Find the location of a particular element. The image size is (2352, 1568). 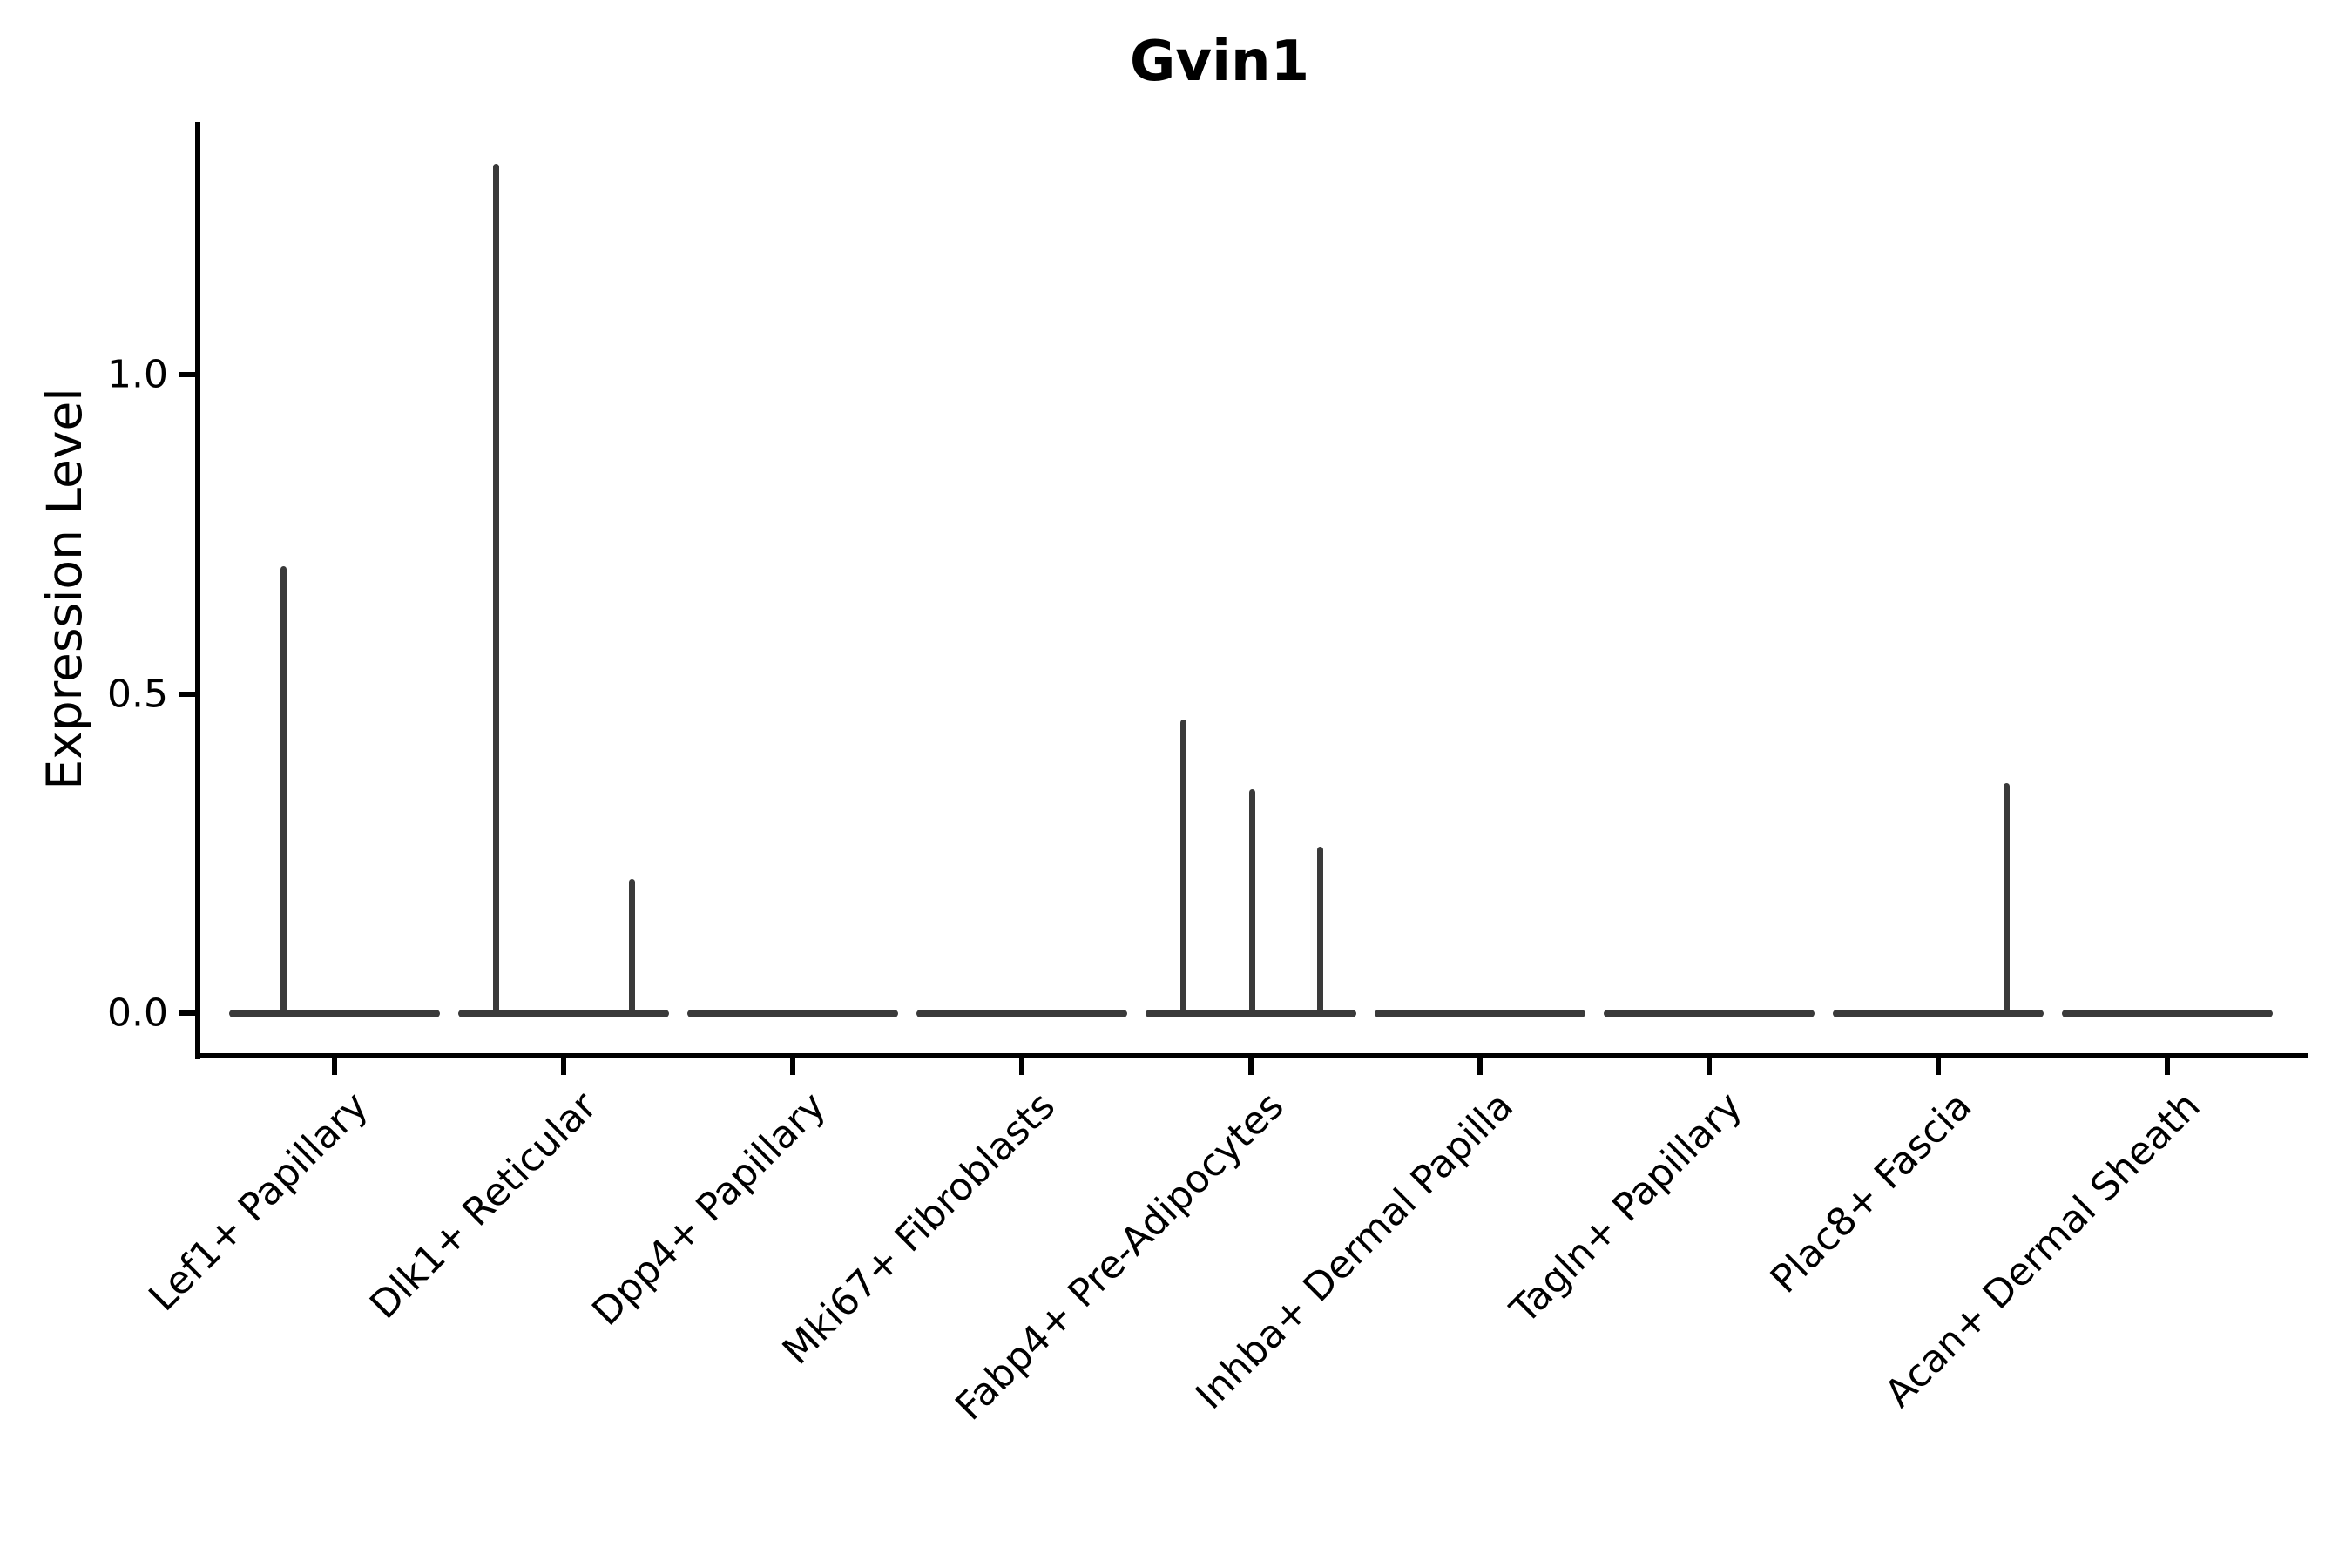

x-tick-label: Tagln+ Papillary is located at coordinates (1627, 1208).